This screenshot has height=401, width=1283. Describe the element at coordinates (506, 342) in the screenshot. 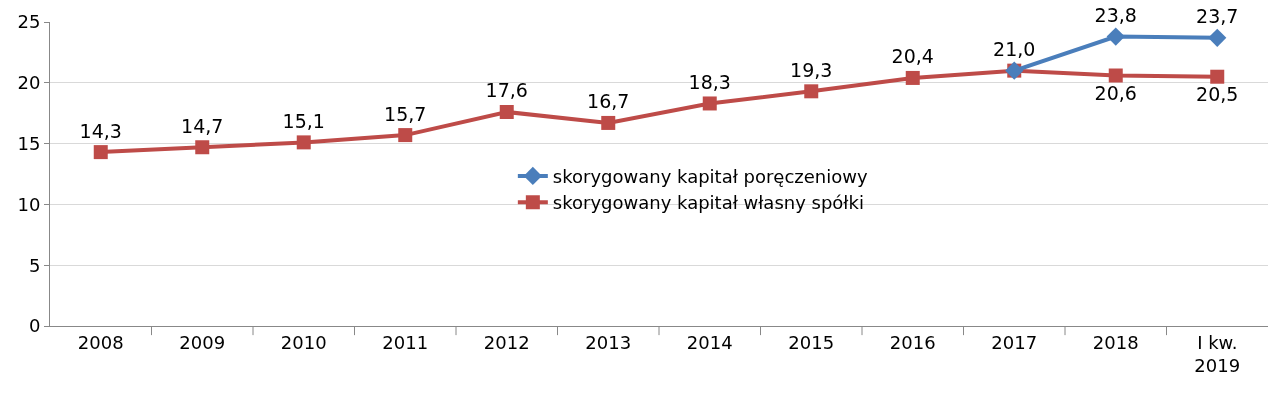

I see `x-tick-label: 2012` at that location.